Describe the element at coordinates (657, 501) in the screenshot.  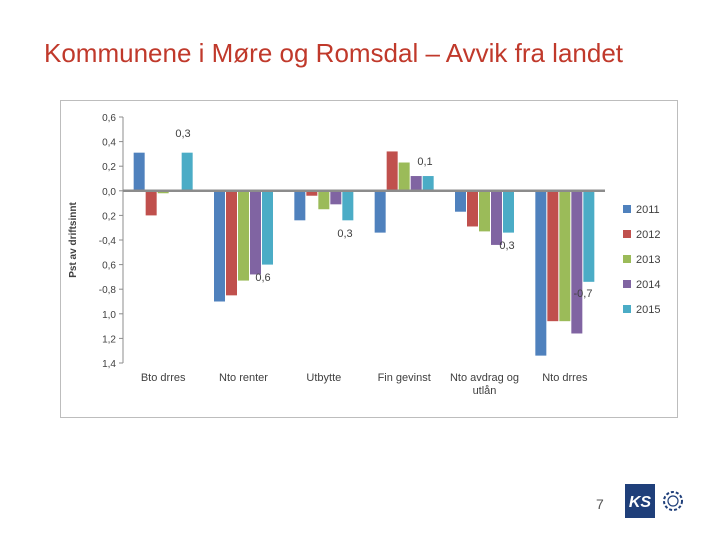
I see `ks-logo: KS` at that location.